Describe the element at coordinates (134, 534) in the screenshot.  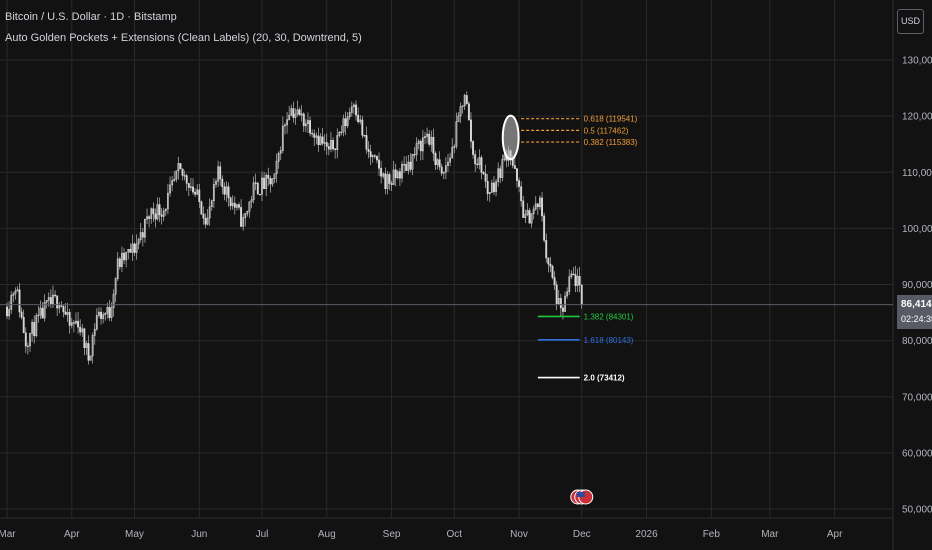
I see `x-tick-label: May` at that location.